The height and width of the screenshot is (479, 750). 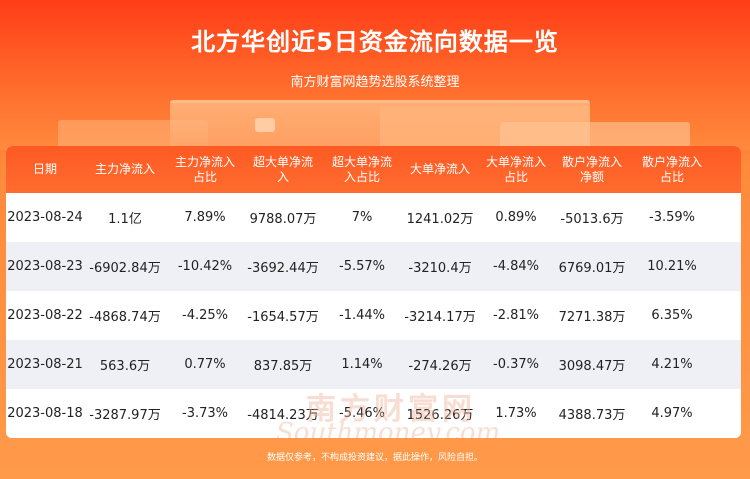 I want to click on column-header: 散户净流入 占比, so click(x=672, y=169).